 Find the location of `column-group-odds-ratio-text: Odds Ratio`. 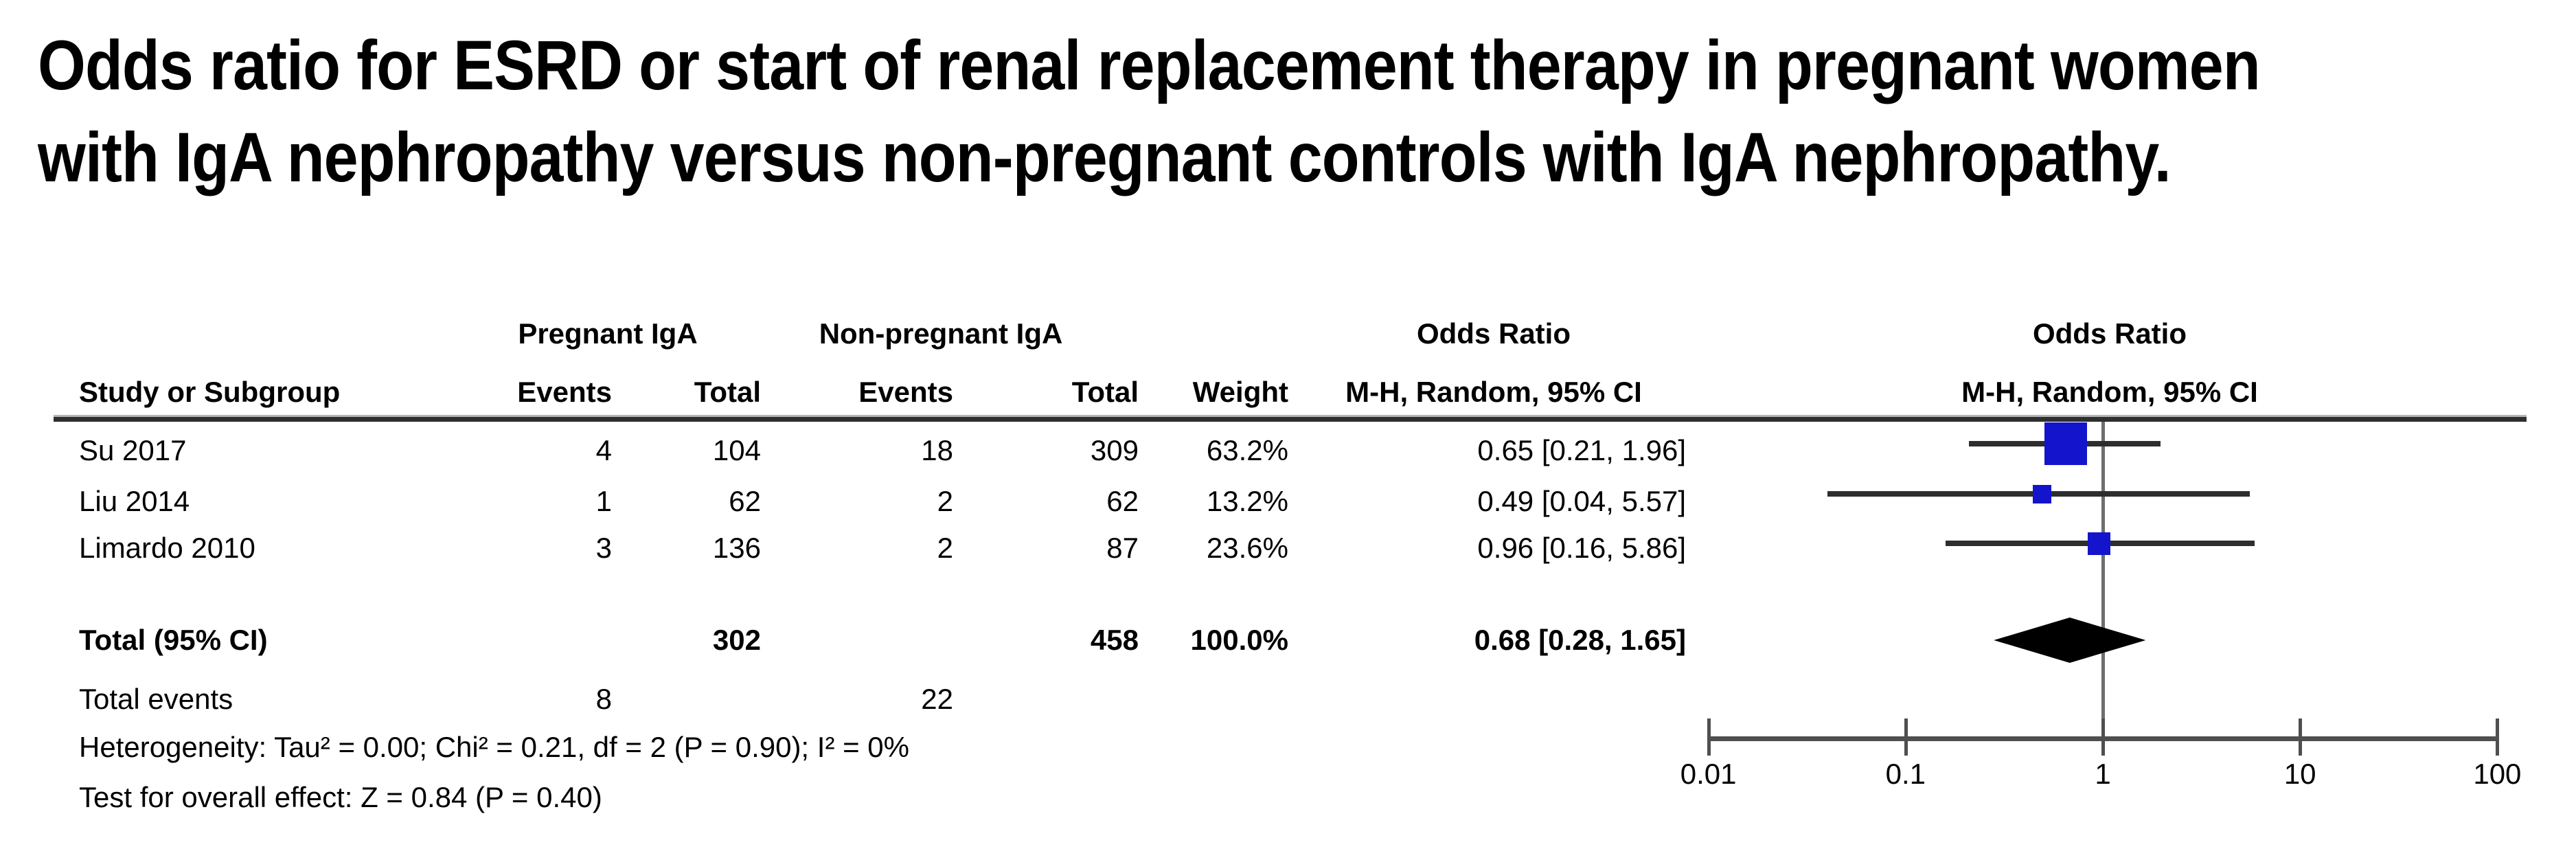

column-group-odds-ratio-text: Odds Ratio is located at coordinates (1493, 333).